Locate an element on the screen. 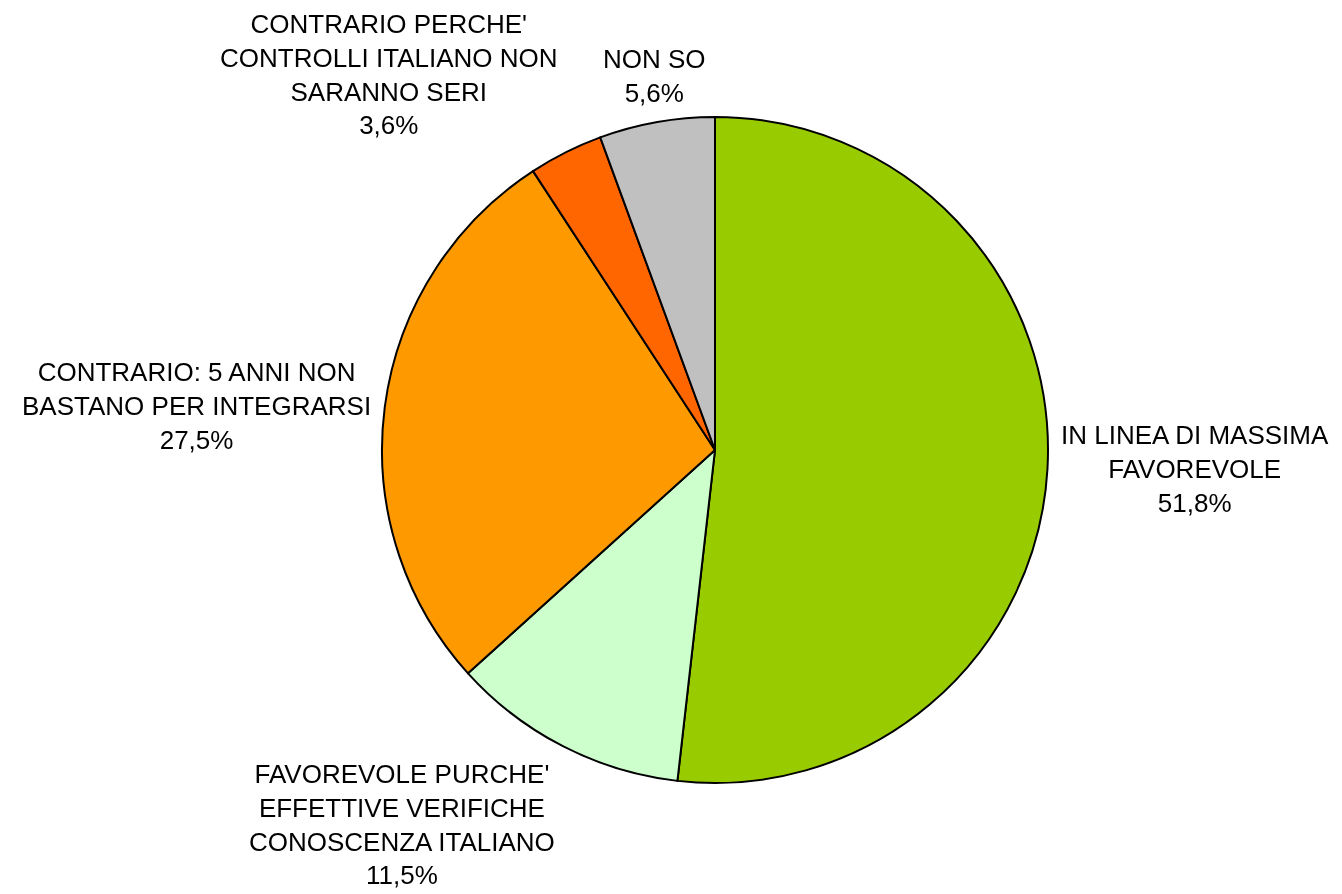 The image size is (1342, 894). data-label: 11,5% is located at coordinates (402, 875).